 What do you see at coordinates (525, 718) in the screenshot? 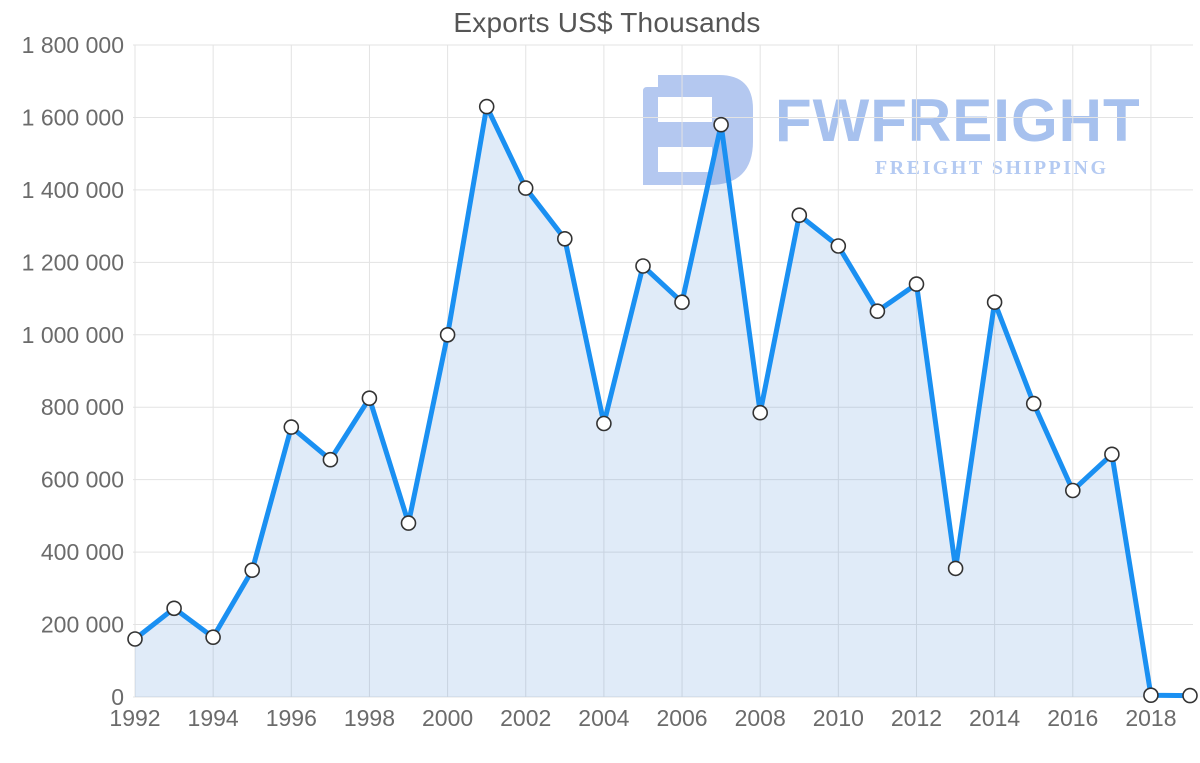
I see `x-tick-label-2002: 2002` at bounding box center [525, 718].